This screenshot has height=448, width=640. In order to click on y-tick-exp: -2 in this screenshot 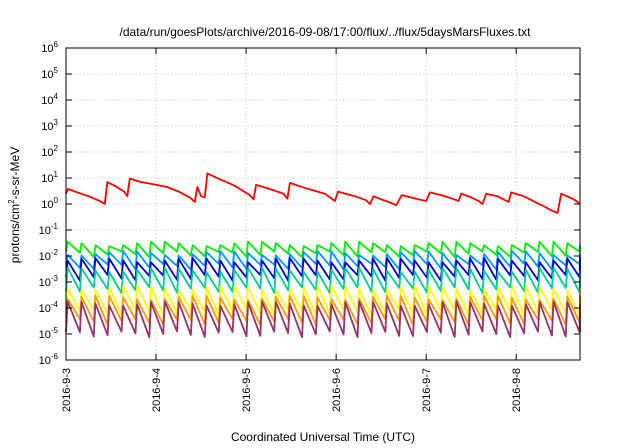, I will do `click(55, 252)`.